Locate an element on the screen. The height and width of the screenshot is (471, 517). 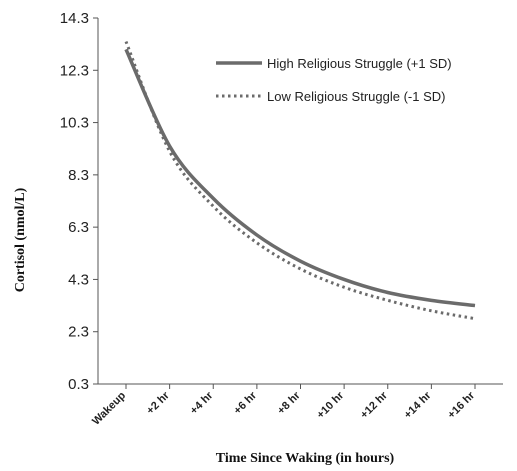
y-tick-label: 4.3 is located at coordinates (78, 279).